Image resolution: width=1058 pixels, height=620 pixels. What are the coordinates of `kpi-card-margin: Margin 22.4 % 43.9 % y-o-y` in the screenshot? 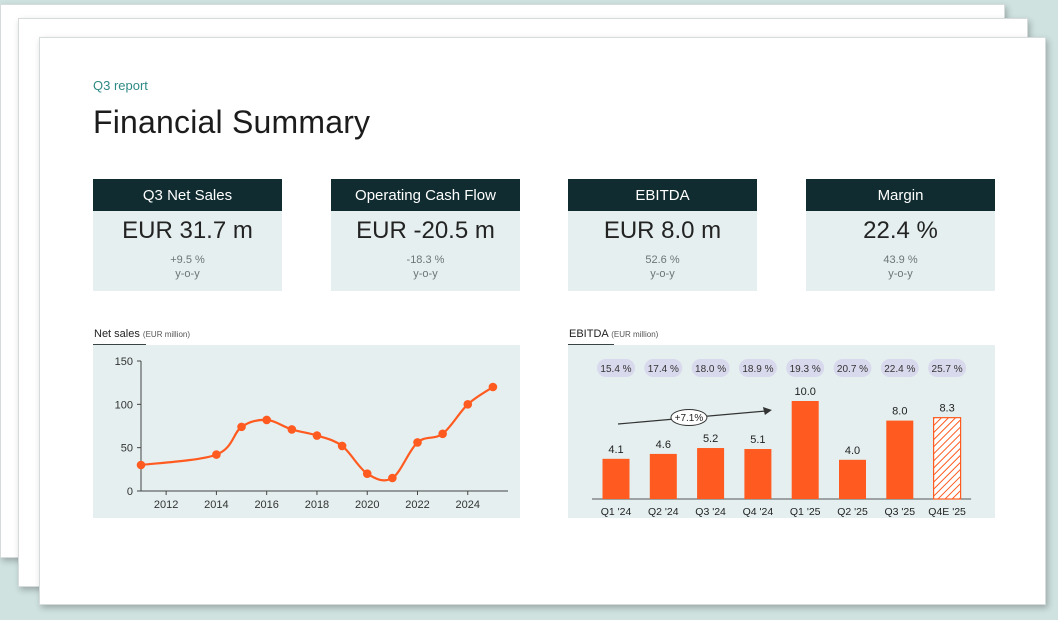 It's located at (900, 235).